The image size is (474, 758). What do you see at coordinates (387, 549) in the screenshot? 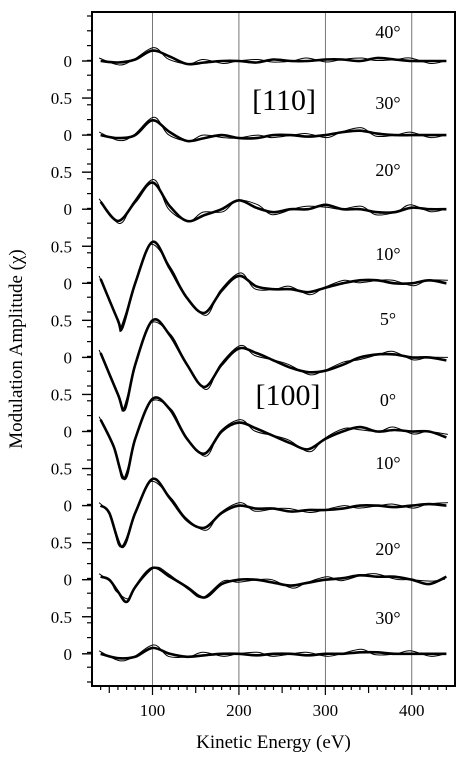
I see `angle-label-7: 20°` at bounding box center [387, 549].